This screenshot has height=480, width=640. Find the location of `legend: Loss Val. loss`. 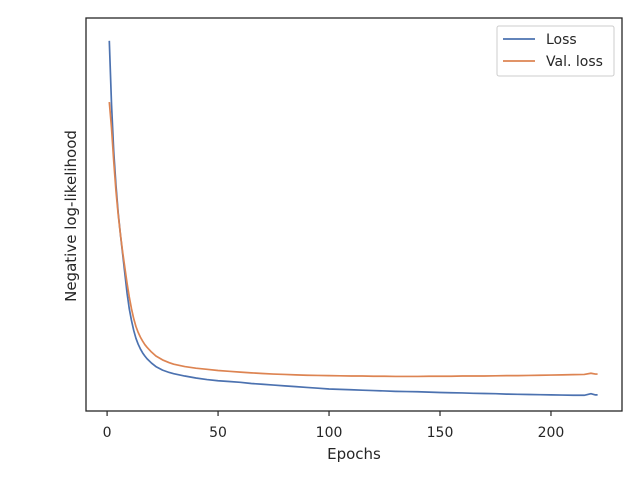

legend: Loss Val. loss is located at coordinates (555, 51).